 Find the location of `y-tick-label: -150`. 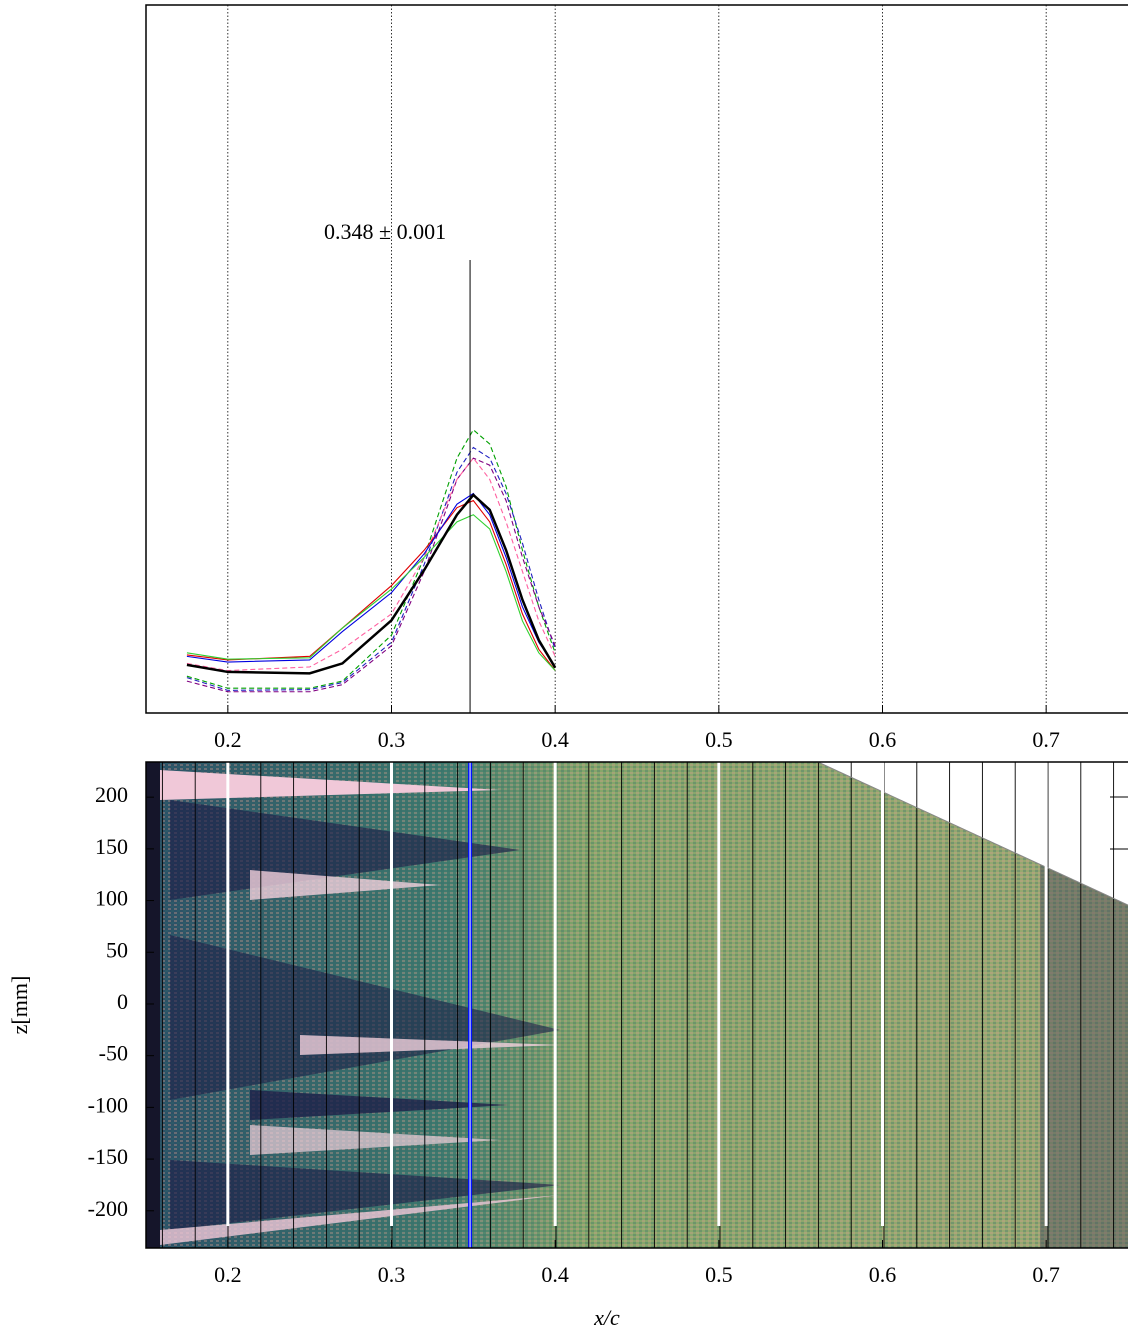

y-tick-label: -150 is located at coordinates (108, 1156).